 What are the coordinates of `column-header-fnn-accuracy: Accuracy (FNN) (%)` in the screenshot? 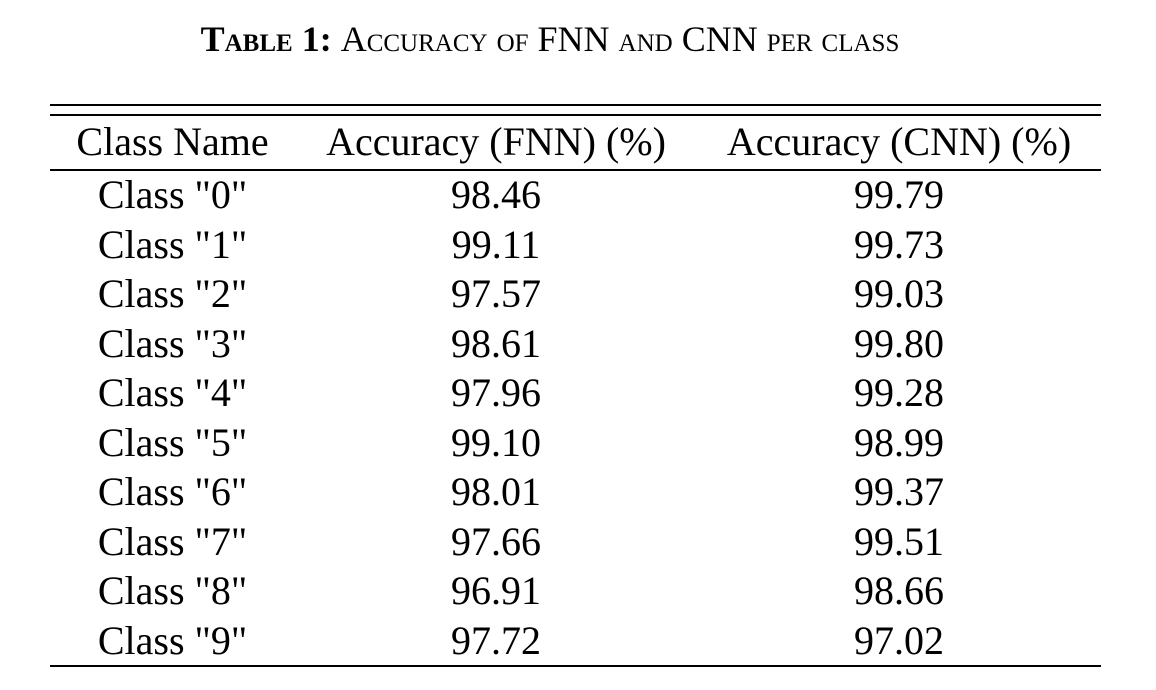 It's located at (496, 141).